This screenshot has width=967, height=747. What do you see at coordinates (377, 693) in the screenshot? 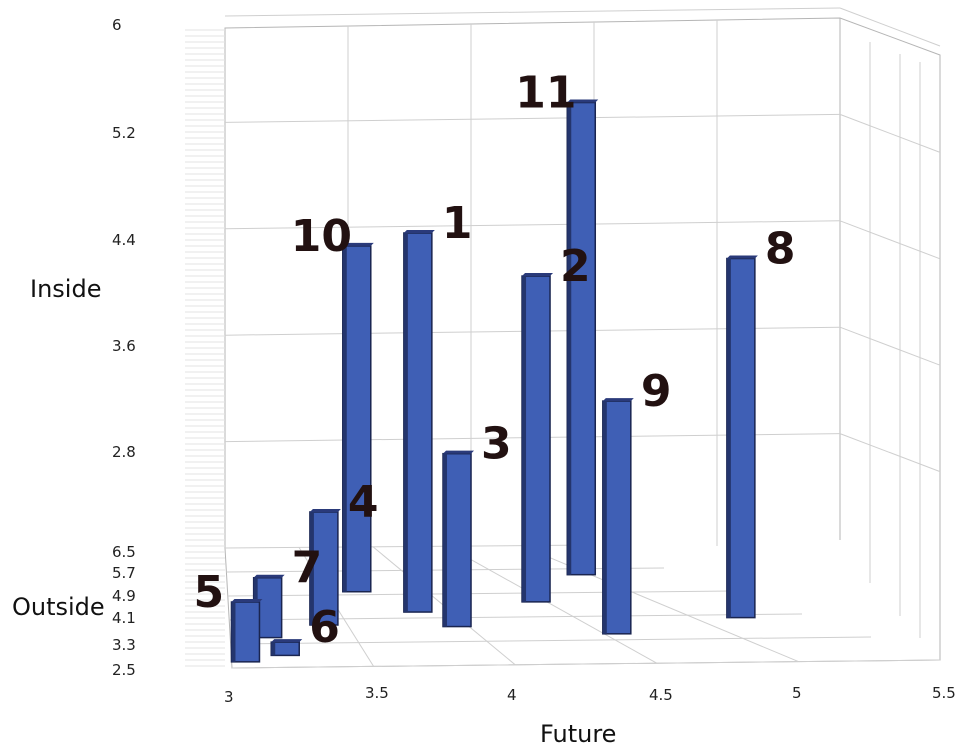
I see `x-tick-label: 3.5` at bounding box center [377, 693].